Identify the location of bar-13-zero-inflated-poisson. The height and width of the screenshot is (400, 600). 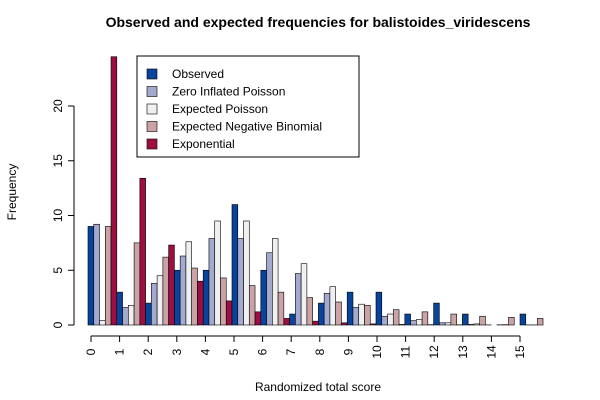
(471, 325).